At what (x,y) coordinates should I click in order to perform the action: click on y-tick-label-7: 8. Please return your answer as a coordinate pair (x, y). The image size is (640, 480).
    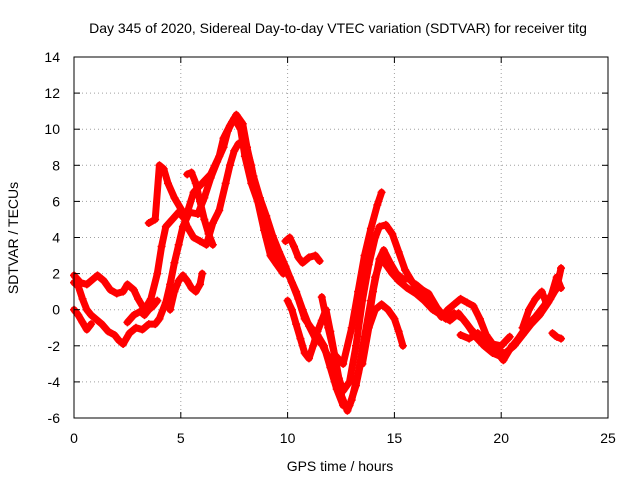
    Looking at the image, I should click on (56, 165).